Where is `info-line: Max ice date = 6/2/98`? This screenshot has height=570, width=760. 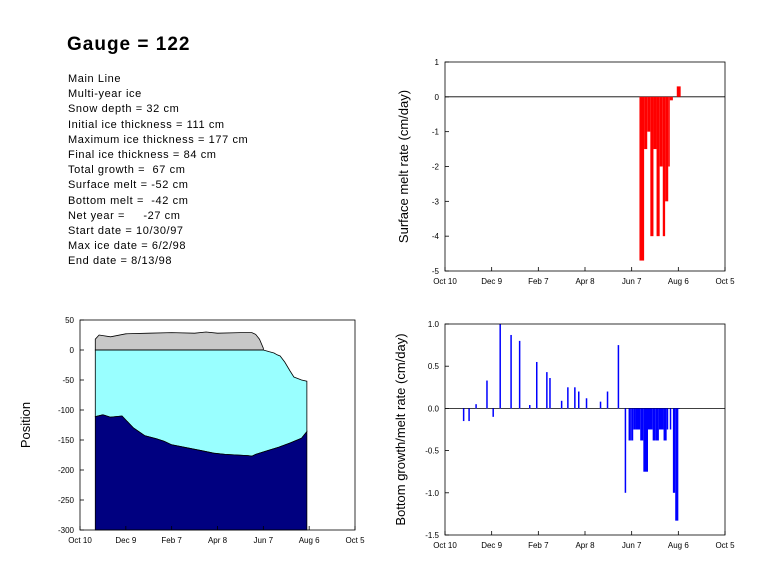
info-line: Max ice date = 6/2/98 is located at coordinates (127, 246).